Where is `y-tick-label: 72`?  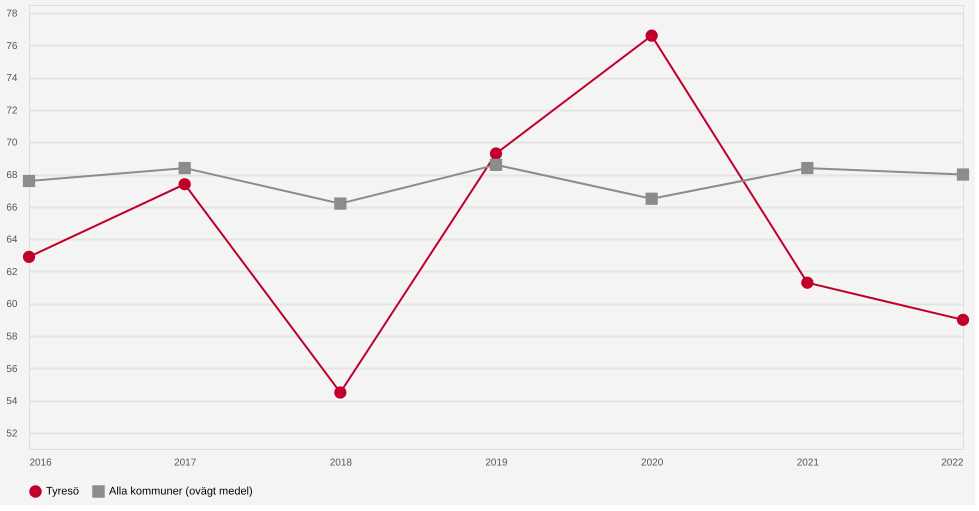
y-tick-label: 72 is located at coordinates (12, 110).